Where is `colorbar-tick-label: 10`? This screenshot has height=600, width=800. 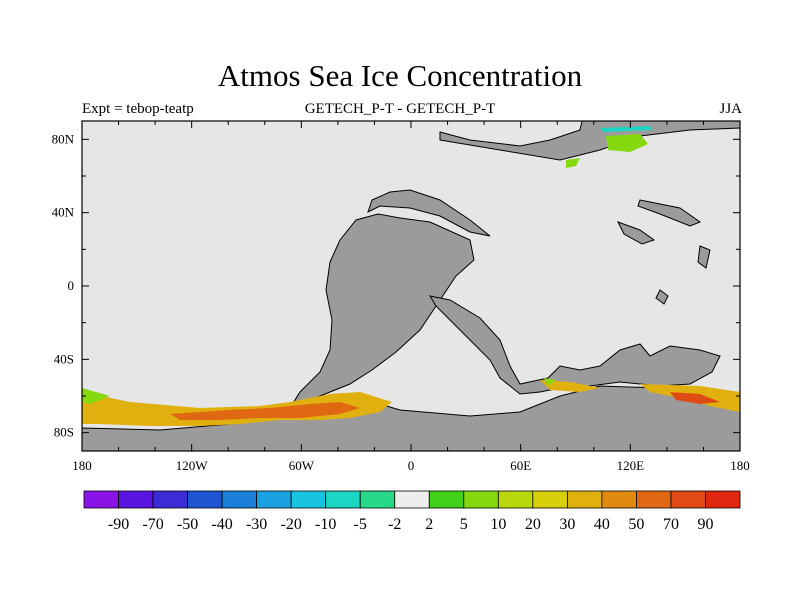
colorbar-tick-label: 10 is located at coordinates (498, 524).